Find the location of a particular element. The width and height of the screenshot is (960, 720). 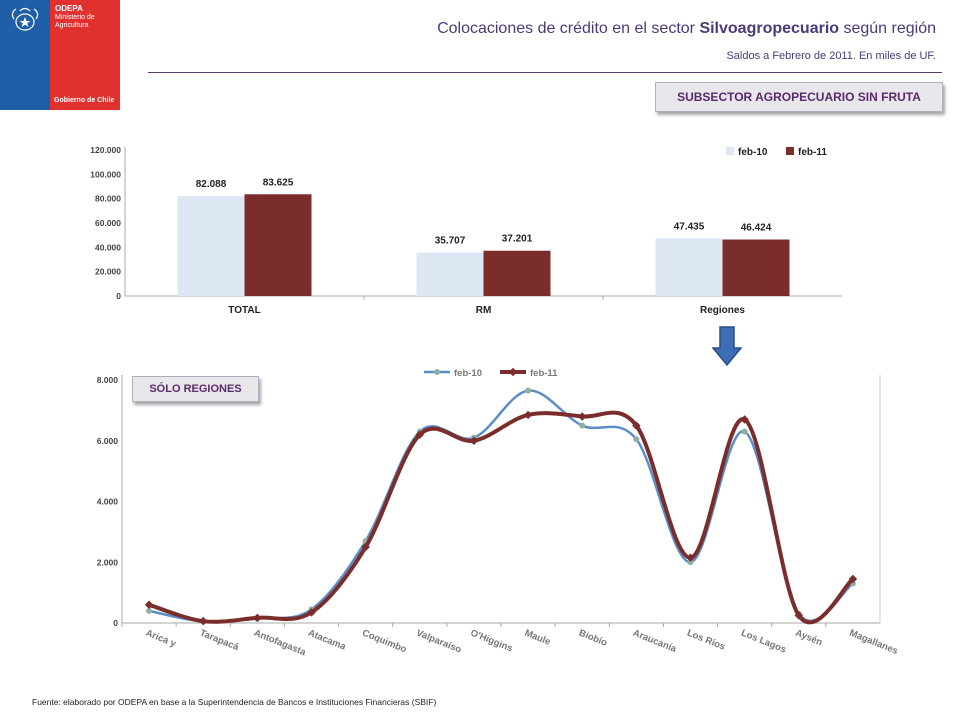

x-category-label: Regiones is located at coordinates (722, 310).